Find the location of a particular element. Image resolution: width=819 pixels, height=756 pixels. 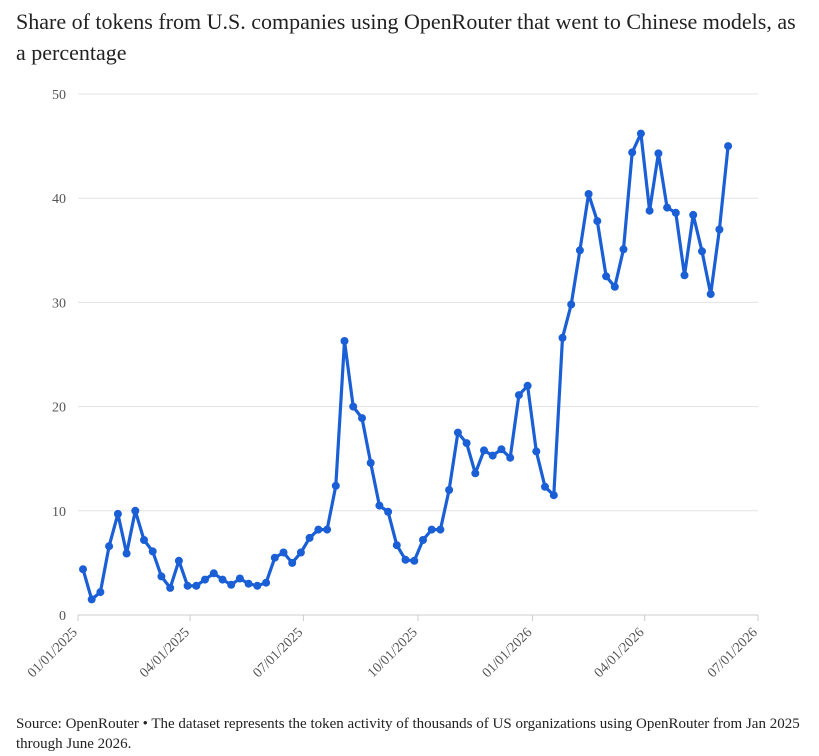

y-tick-label: 0 is located at coordinates (62, 616).